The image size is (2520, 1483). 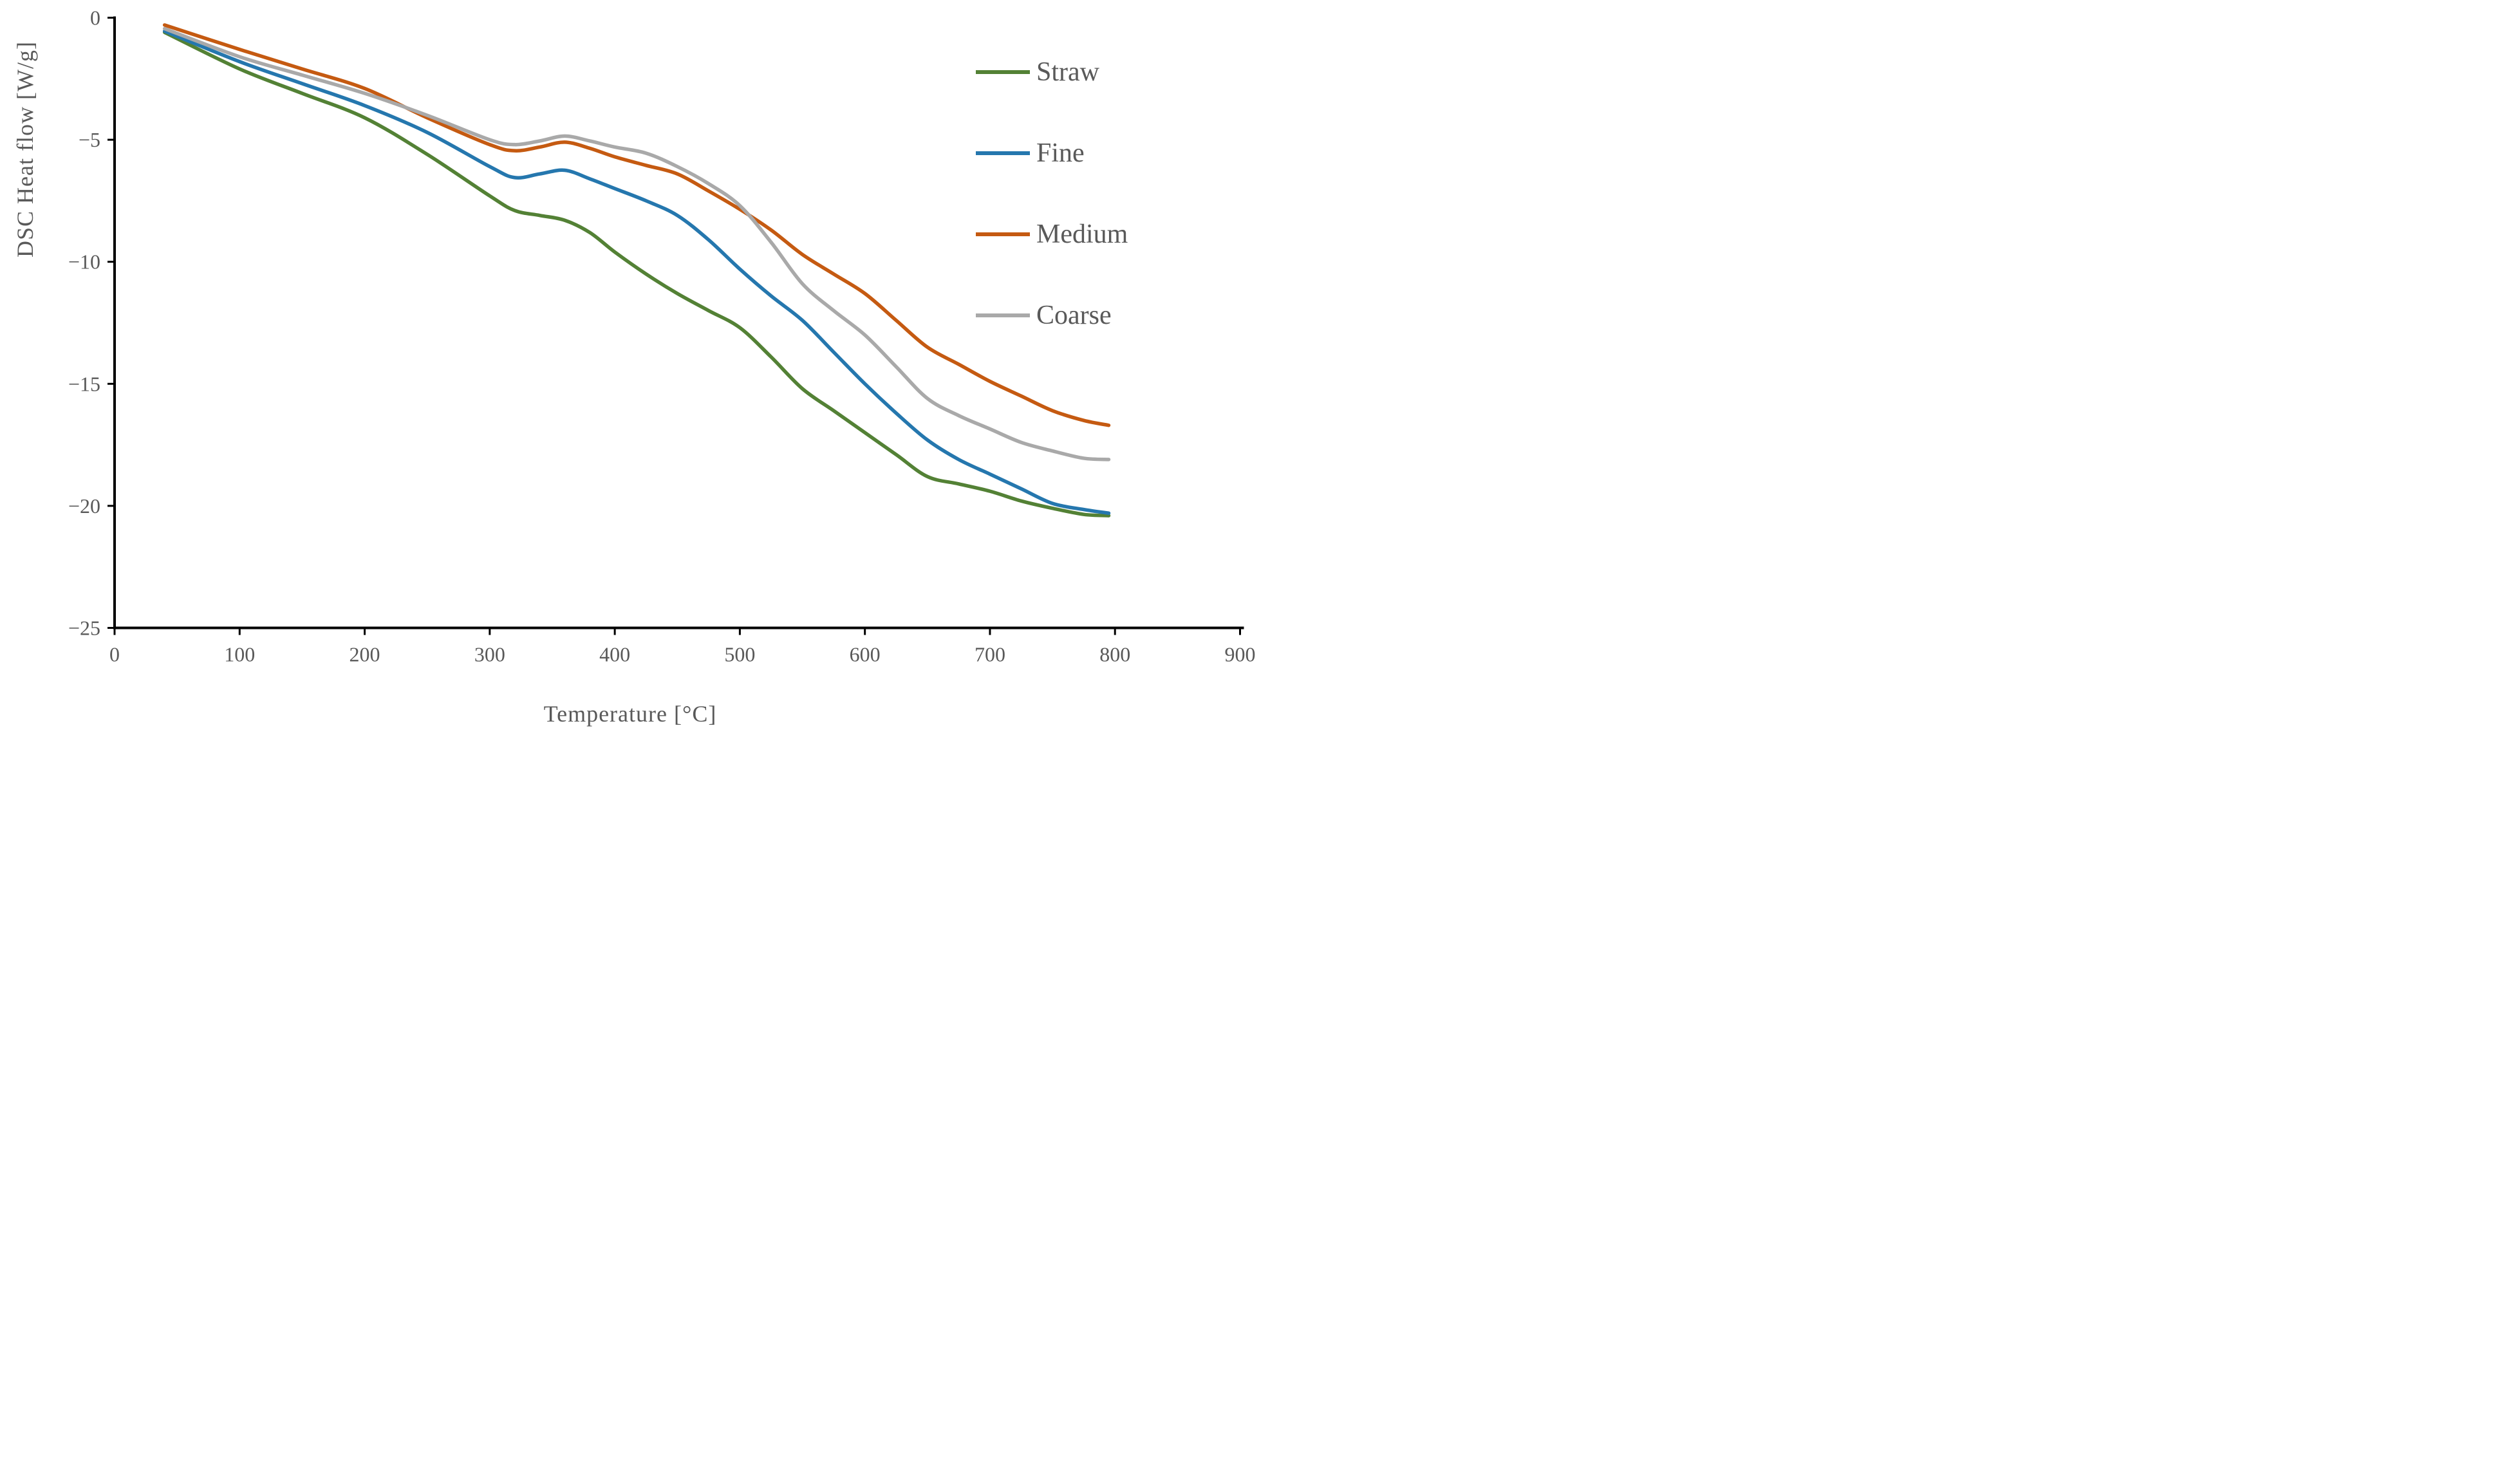 What do you see at coordinates (866, 654) in the screenshot?
I see `x-tick-label: 600` at bounding box center [866, 654].